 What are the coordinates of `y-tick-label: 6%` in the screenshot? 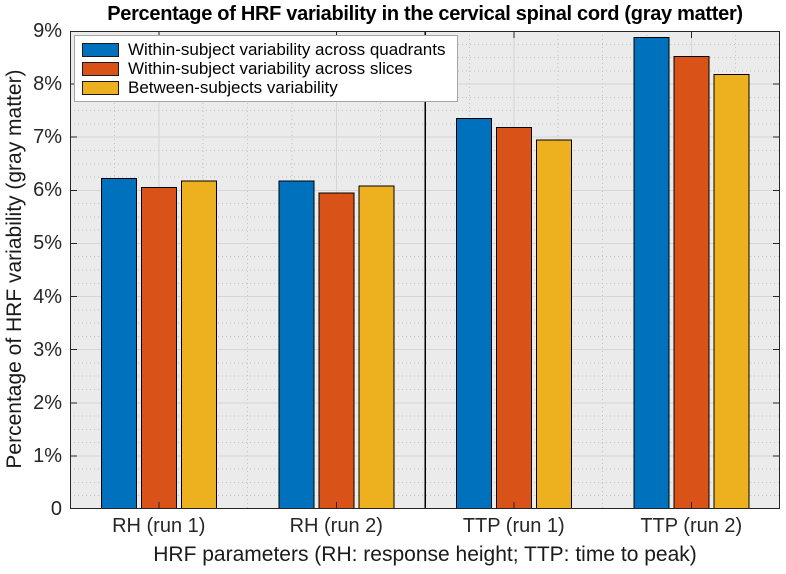 It's located at (47, 190).